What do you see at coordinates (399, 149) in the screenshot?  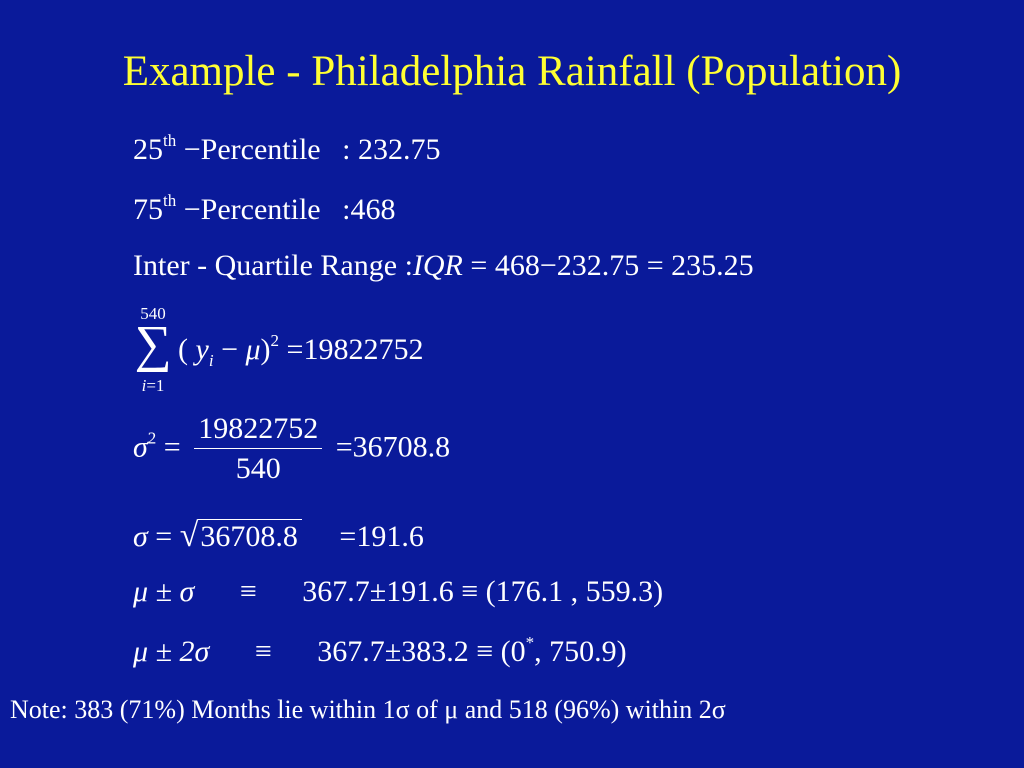 I see `p25-value: 232.75` at bounding box center [399, 149].